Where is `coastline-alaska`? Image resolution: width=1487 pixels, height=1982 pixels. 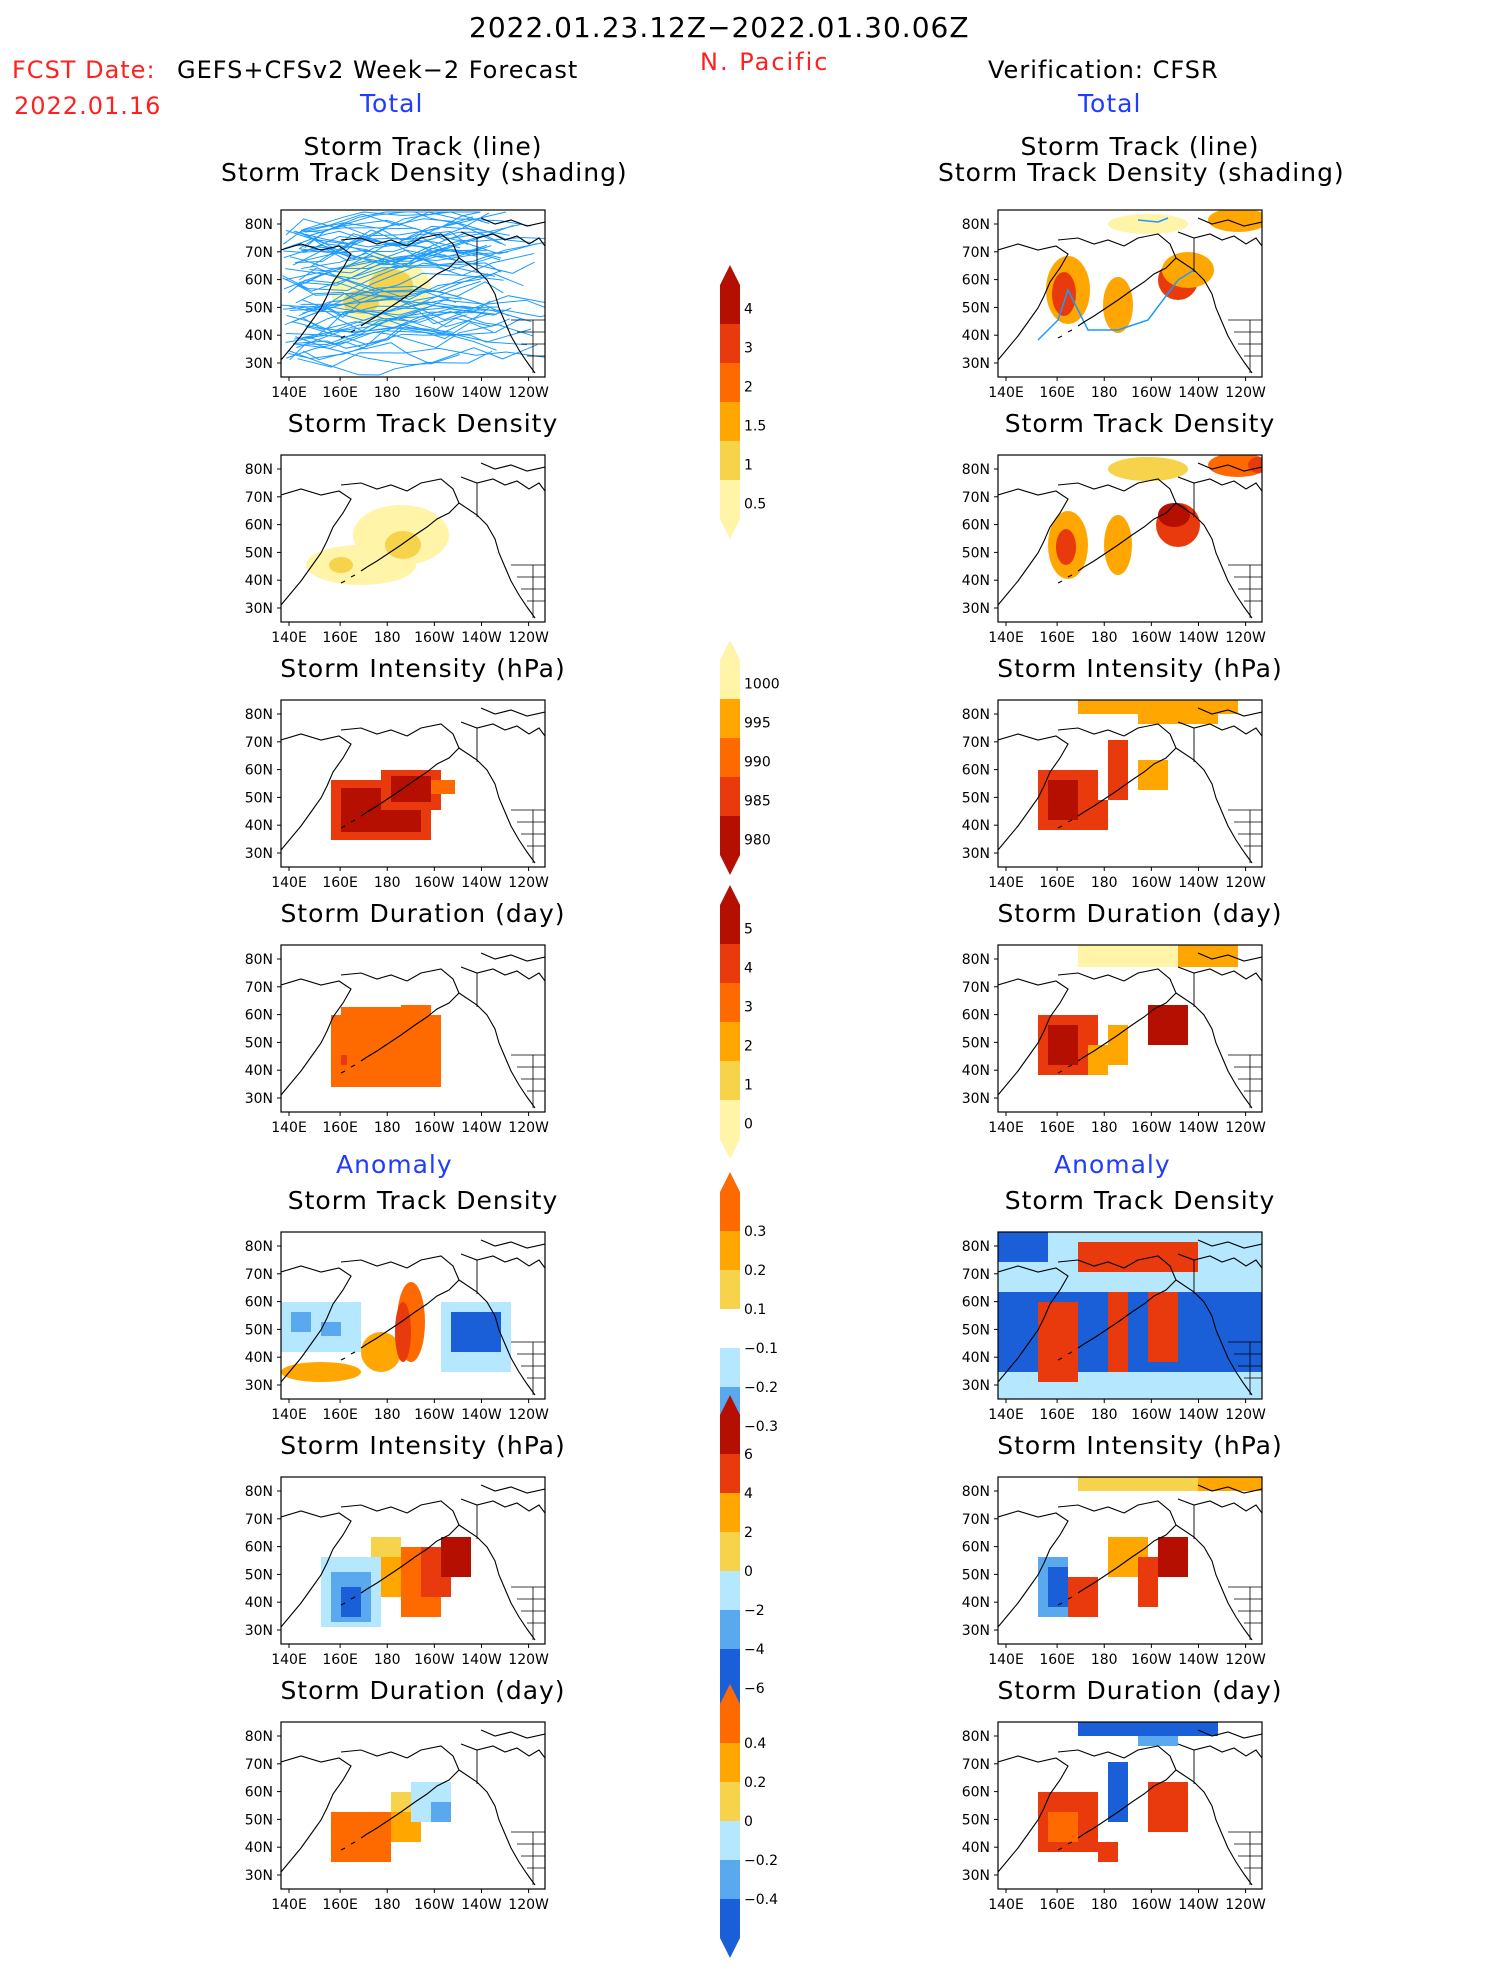
coastline-alaska is located at coordinates (1130, 1790).